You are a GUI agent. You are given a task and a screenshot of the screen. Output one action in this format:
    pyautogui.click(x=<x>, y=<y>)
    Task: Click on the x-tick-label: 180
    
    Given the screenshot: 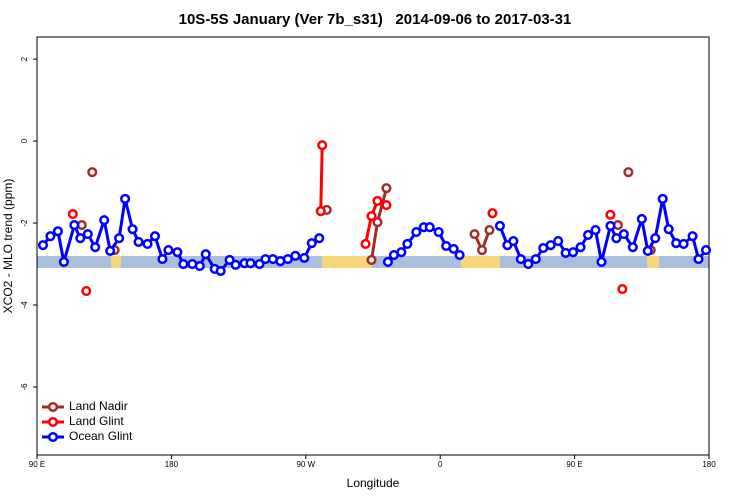 What is the action you would take?
    pyautogui.click(x=172, y=464)
    